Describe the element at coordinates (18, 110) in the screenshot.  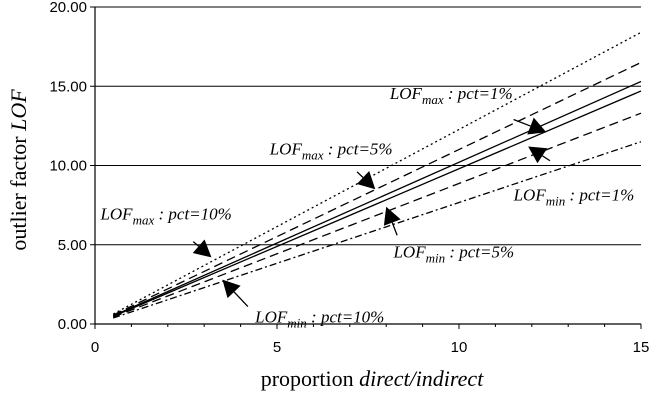
I see `y-axis-label-italic: LOF` at that location.